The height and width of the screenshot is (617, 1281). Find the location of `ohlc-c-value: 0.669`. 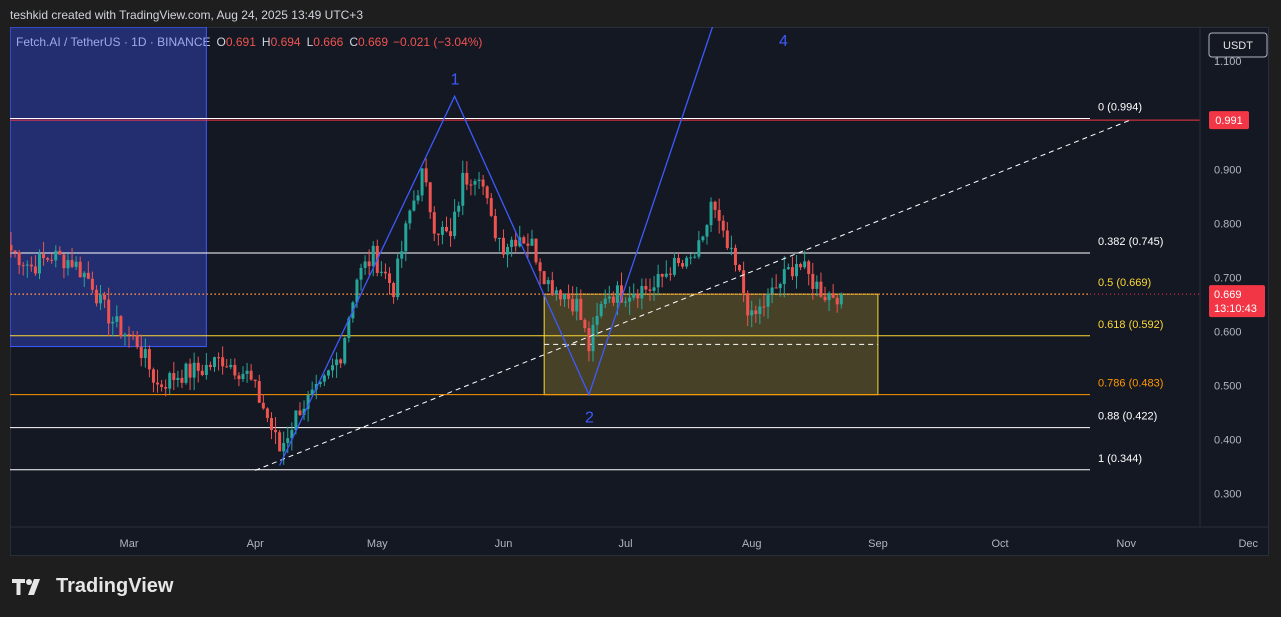

ohlc-c-value: 0.669 is located at coordinates (373, 42).